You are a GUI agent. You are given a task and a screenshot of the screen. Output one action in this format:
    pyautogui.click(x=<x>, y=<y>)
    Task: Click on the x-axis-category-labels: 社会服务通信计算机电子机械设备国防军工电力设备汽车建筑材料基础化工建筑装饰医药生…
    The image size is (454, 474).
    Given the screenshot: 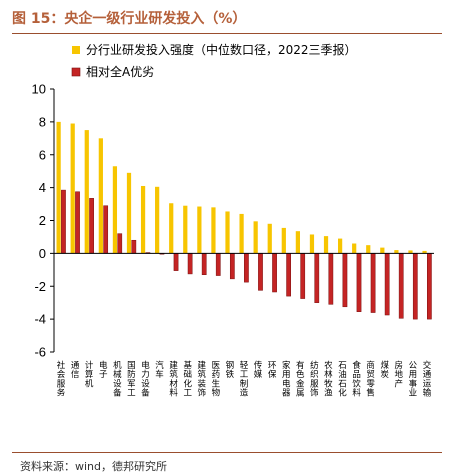 What is the action you would take?
    pyautogui.click(x=244, y=379)
    